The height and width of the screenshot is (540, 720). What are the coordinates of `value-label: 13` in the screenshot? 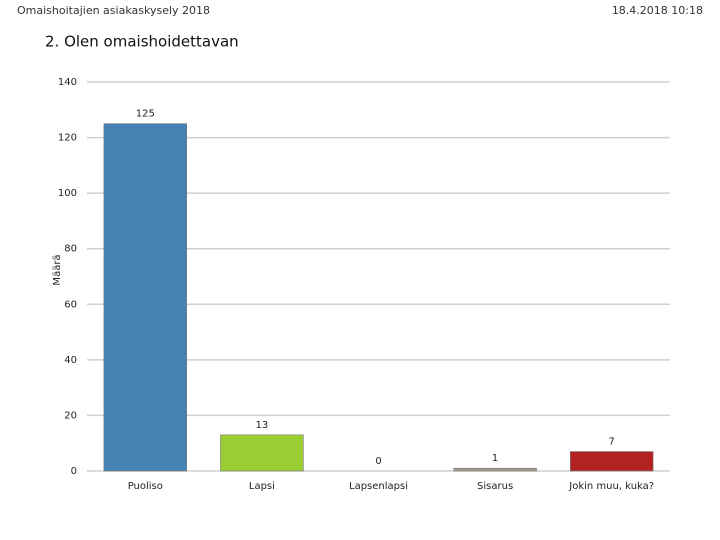 It's located at (262, 425).